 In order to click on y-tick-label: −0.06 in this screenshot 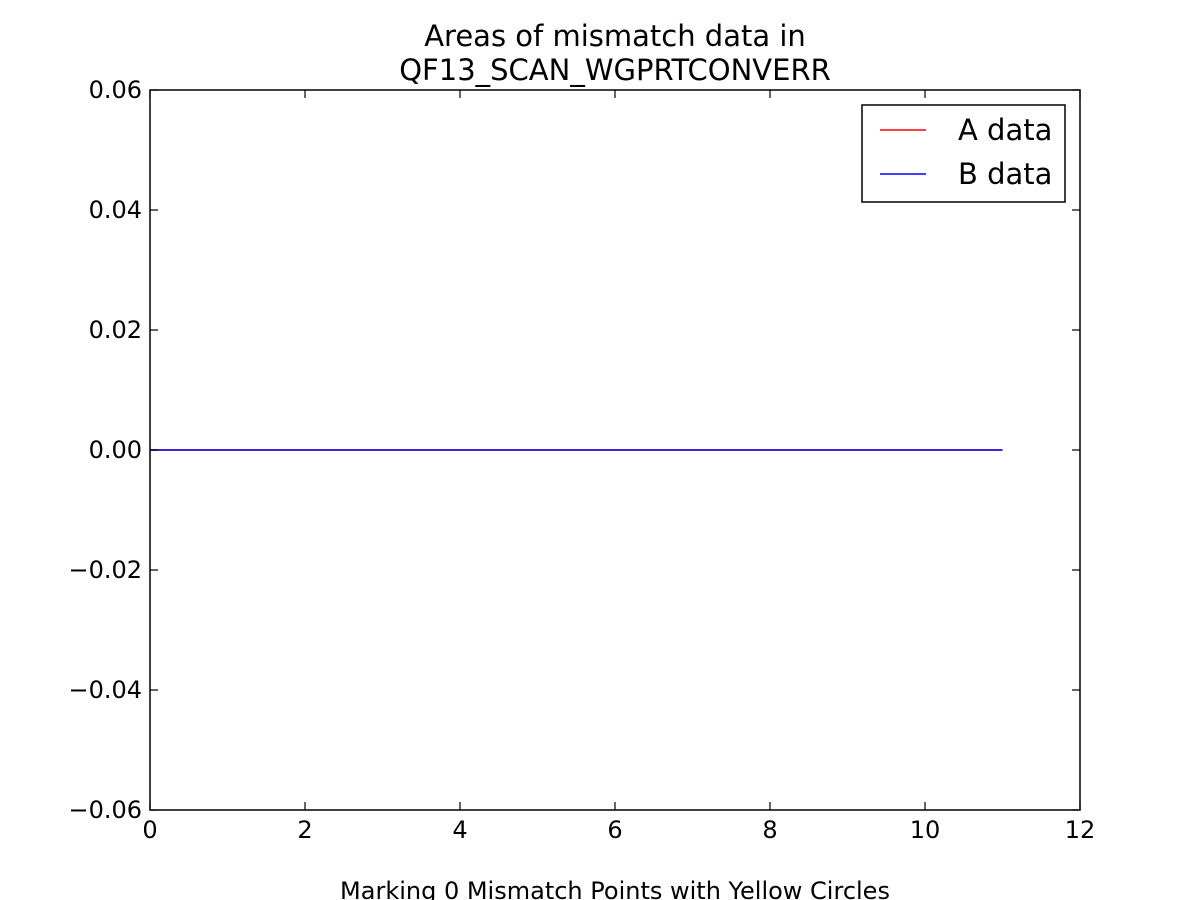, I will do `click(105, 810)`.